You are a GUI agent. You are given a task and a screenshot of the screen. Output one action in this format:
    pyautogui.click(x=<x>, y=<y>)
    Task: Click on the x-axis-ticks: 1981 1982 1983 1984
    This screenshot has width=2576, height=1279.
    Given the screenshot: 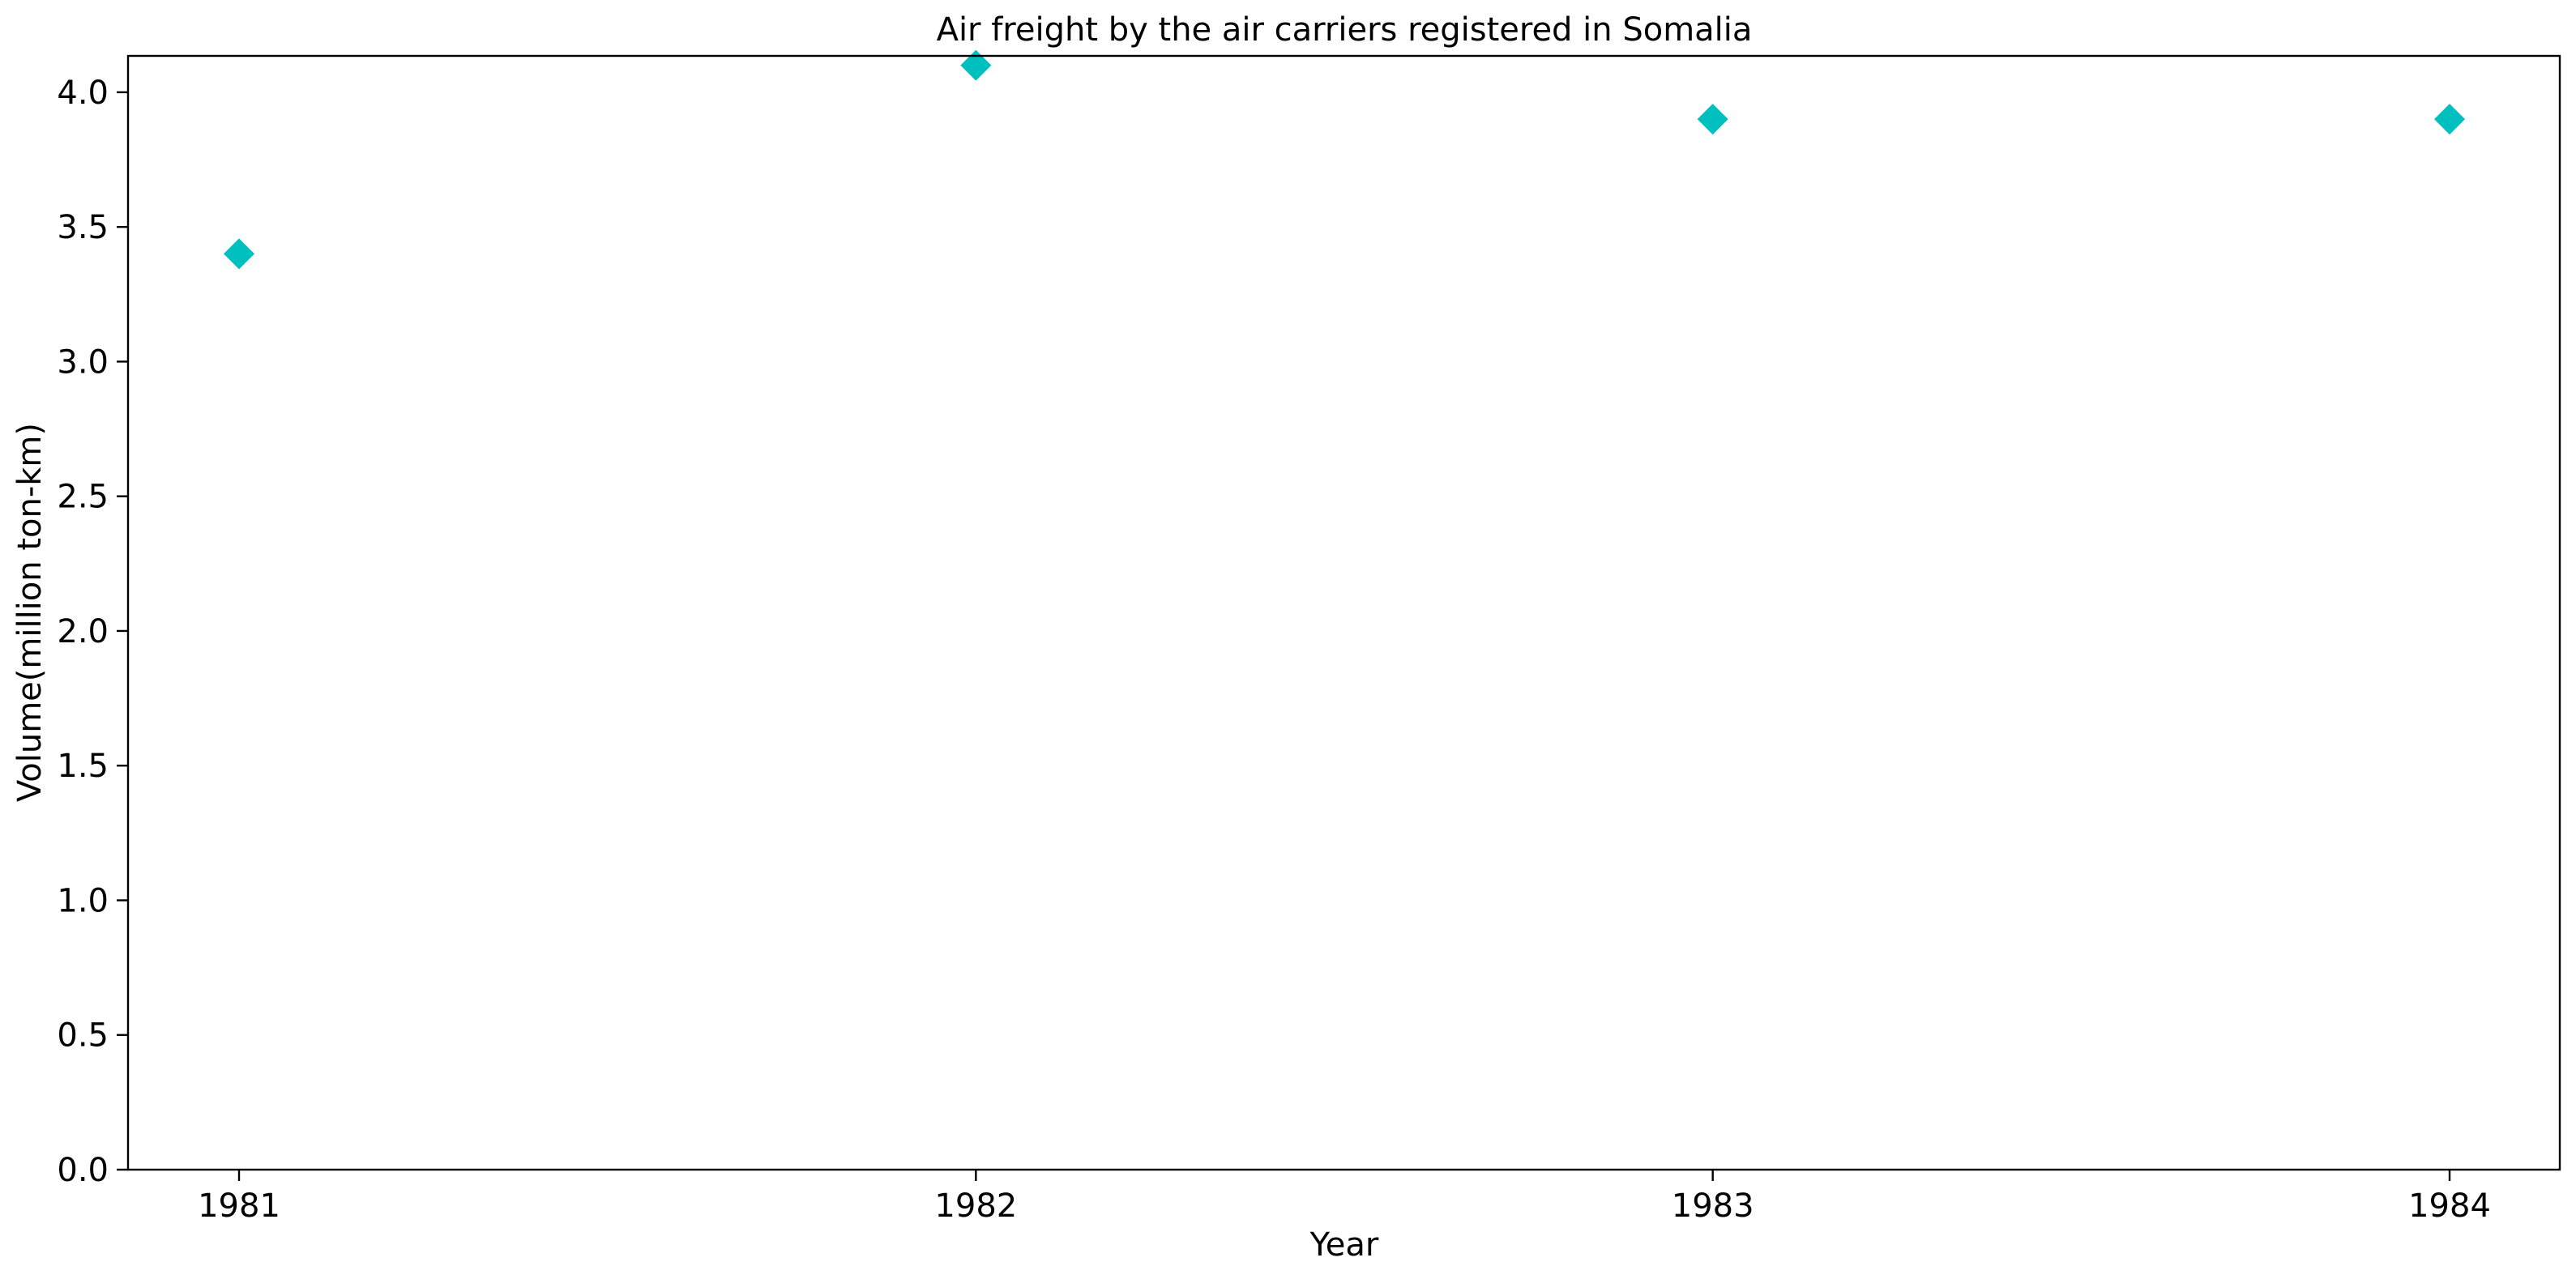 What is the action you would take?
    pyautogui.click(x=1344, y=1197)
    